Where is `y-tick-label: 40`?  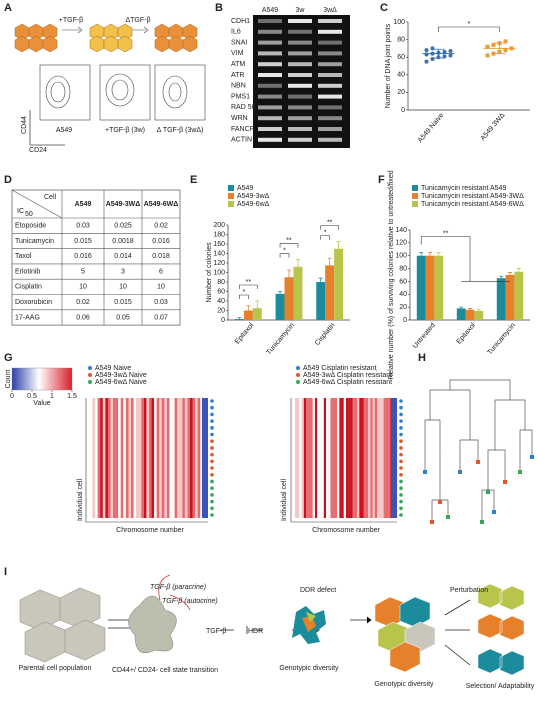
y-tick-label: 40 is located at coordinates (401, 75).